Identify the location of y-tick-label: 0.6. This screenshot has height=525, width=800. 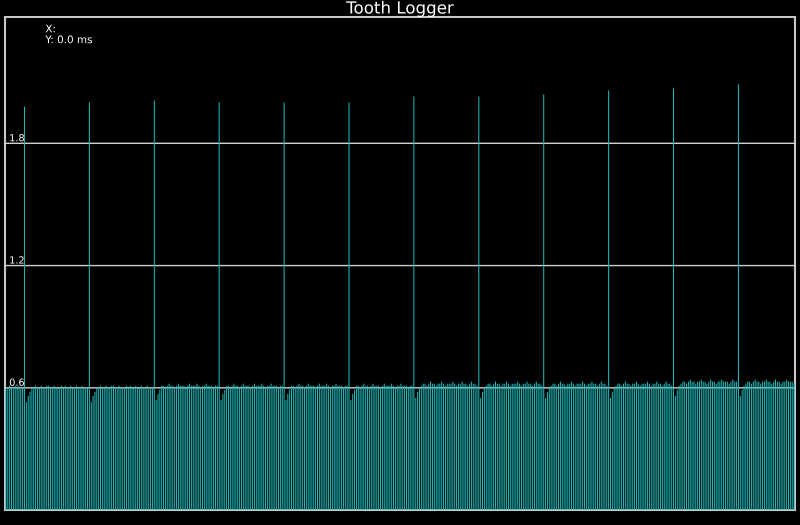
(17, 382).